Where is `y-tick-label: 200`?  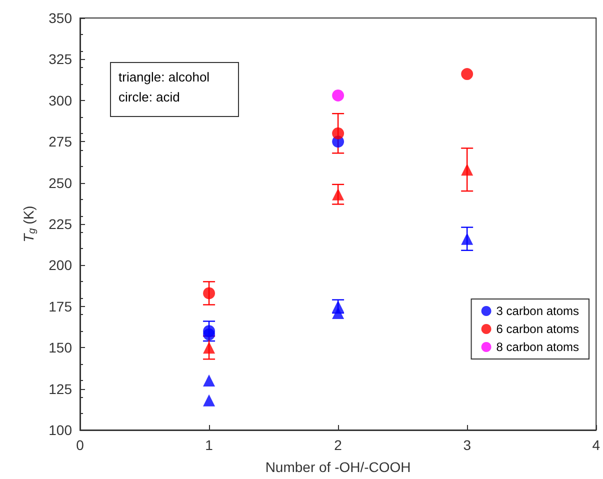 y-tick-label: 200 is located at coordinates (60, 265).